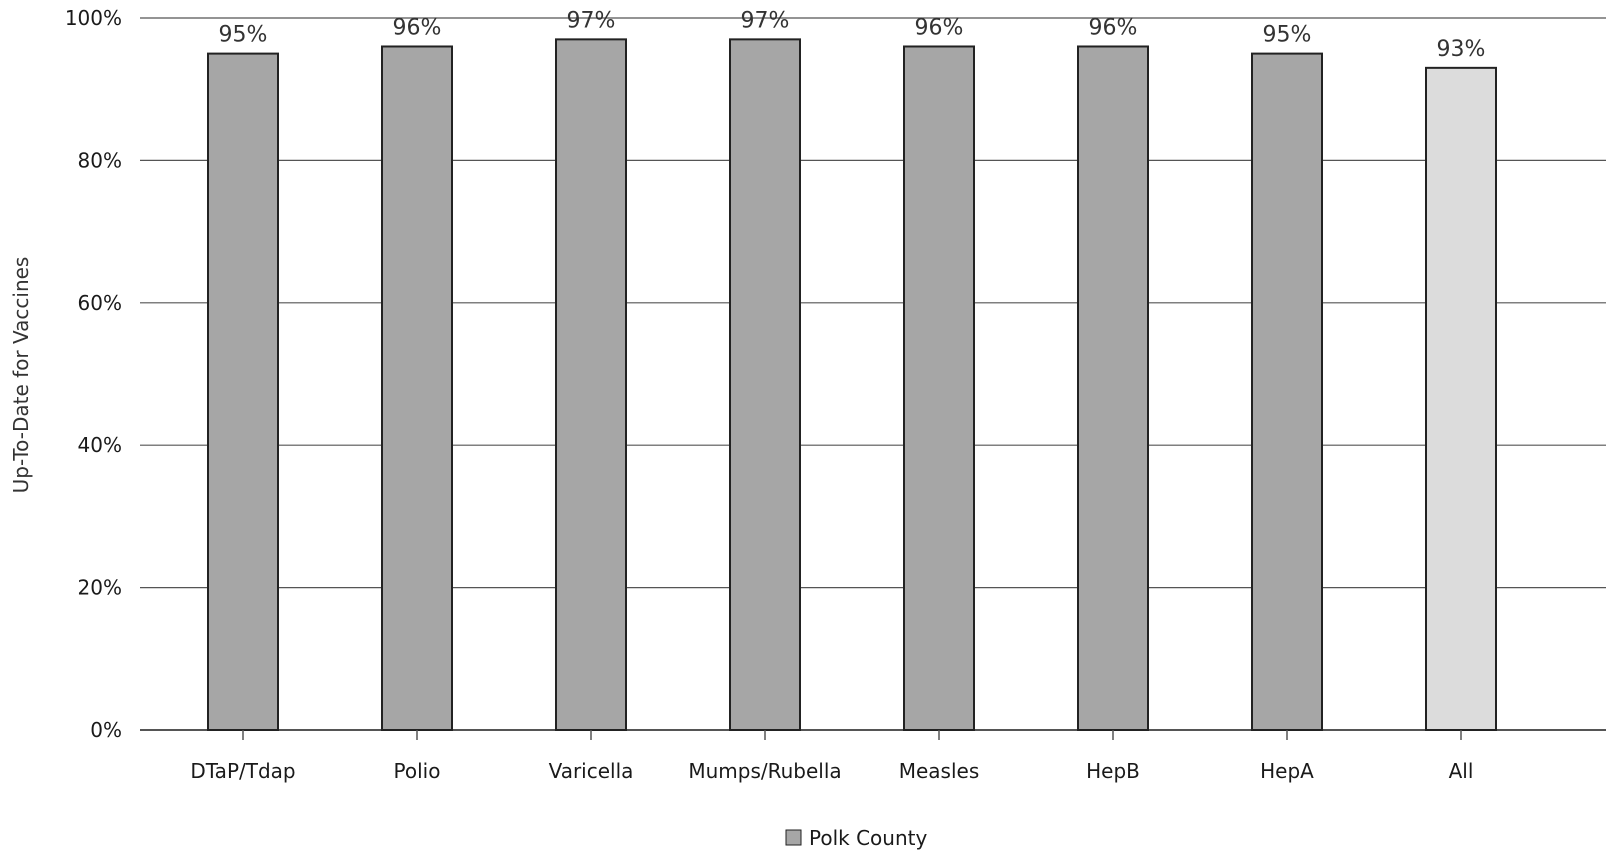 Image resolution: width=1606 pixels, height=859 pixels. I want to click on category-label: DTaP/Tdap, so click(242, 771).